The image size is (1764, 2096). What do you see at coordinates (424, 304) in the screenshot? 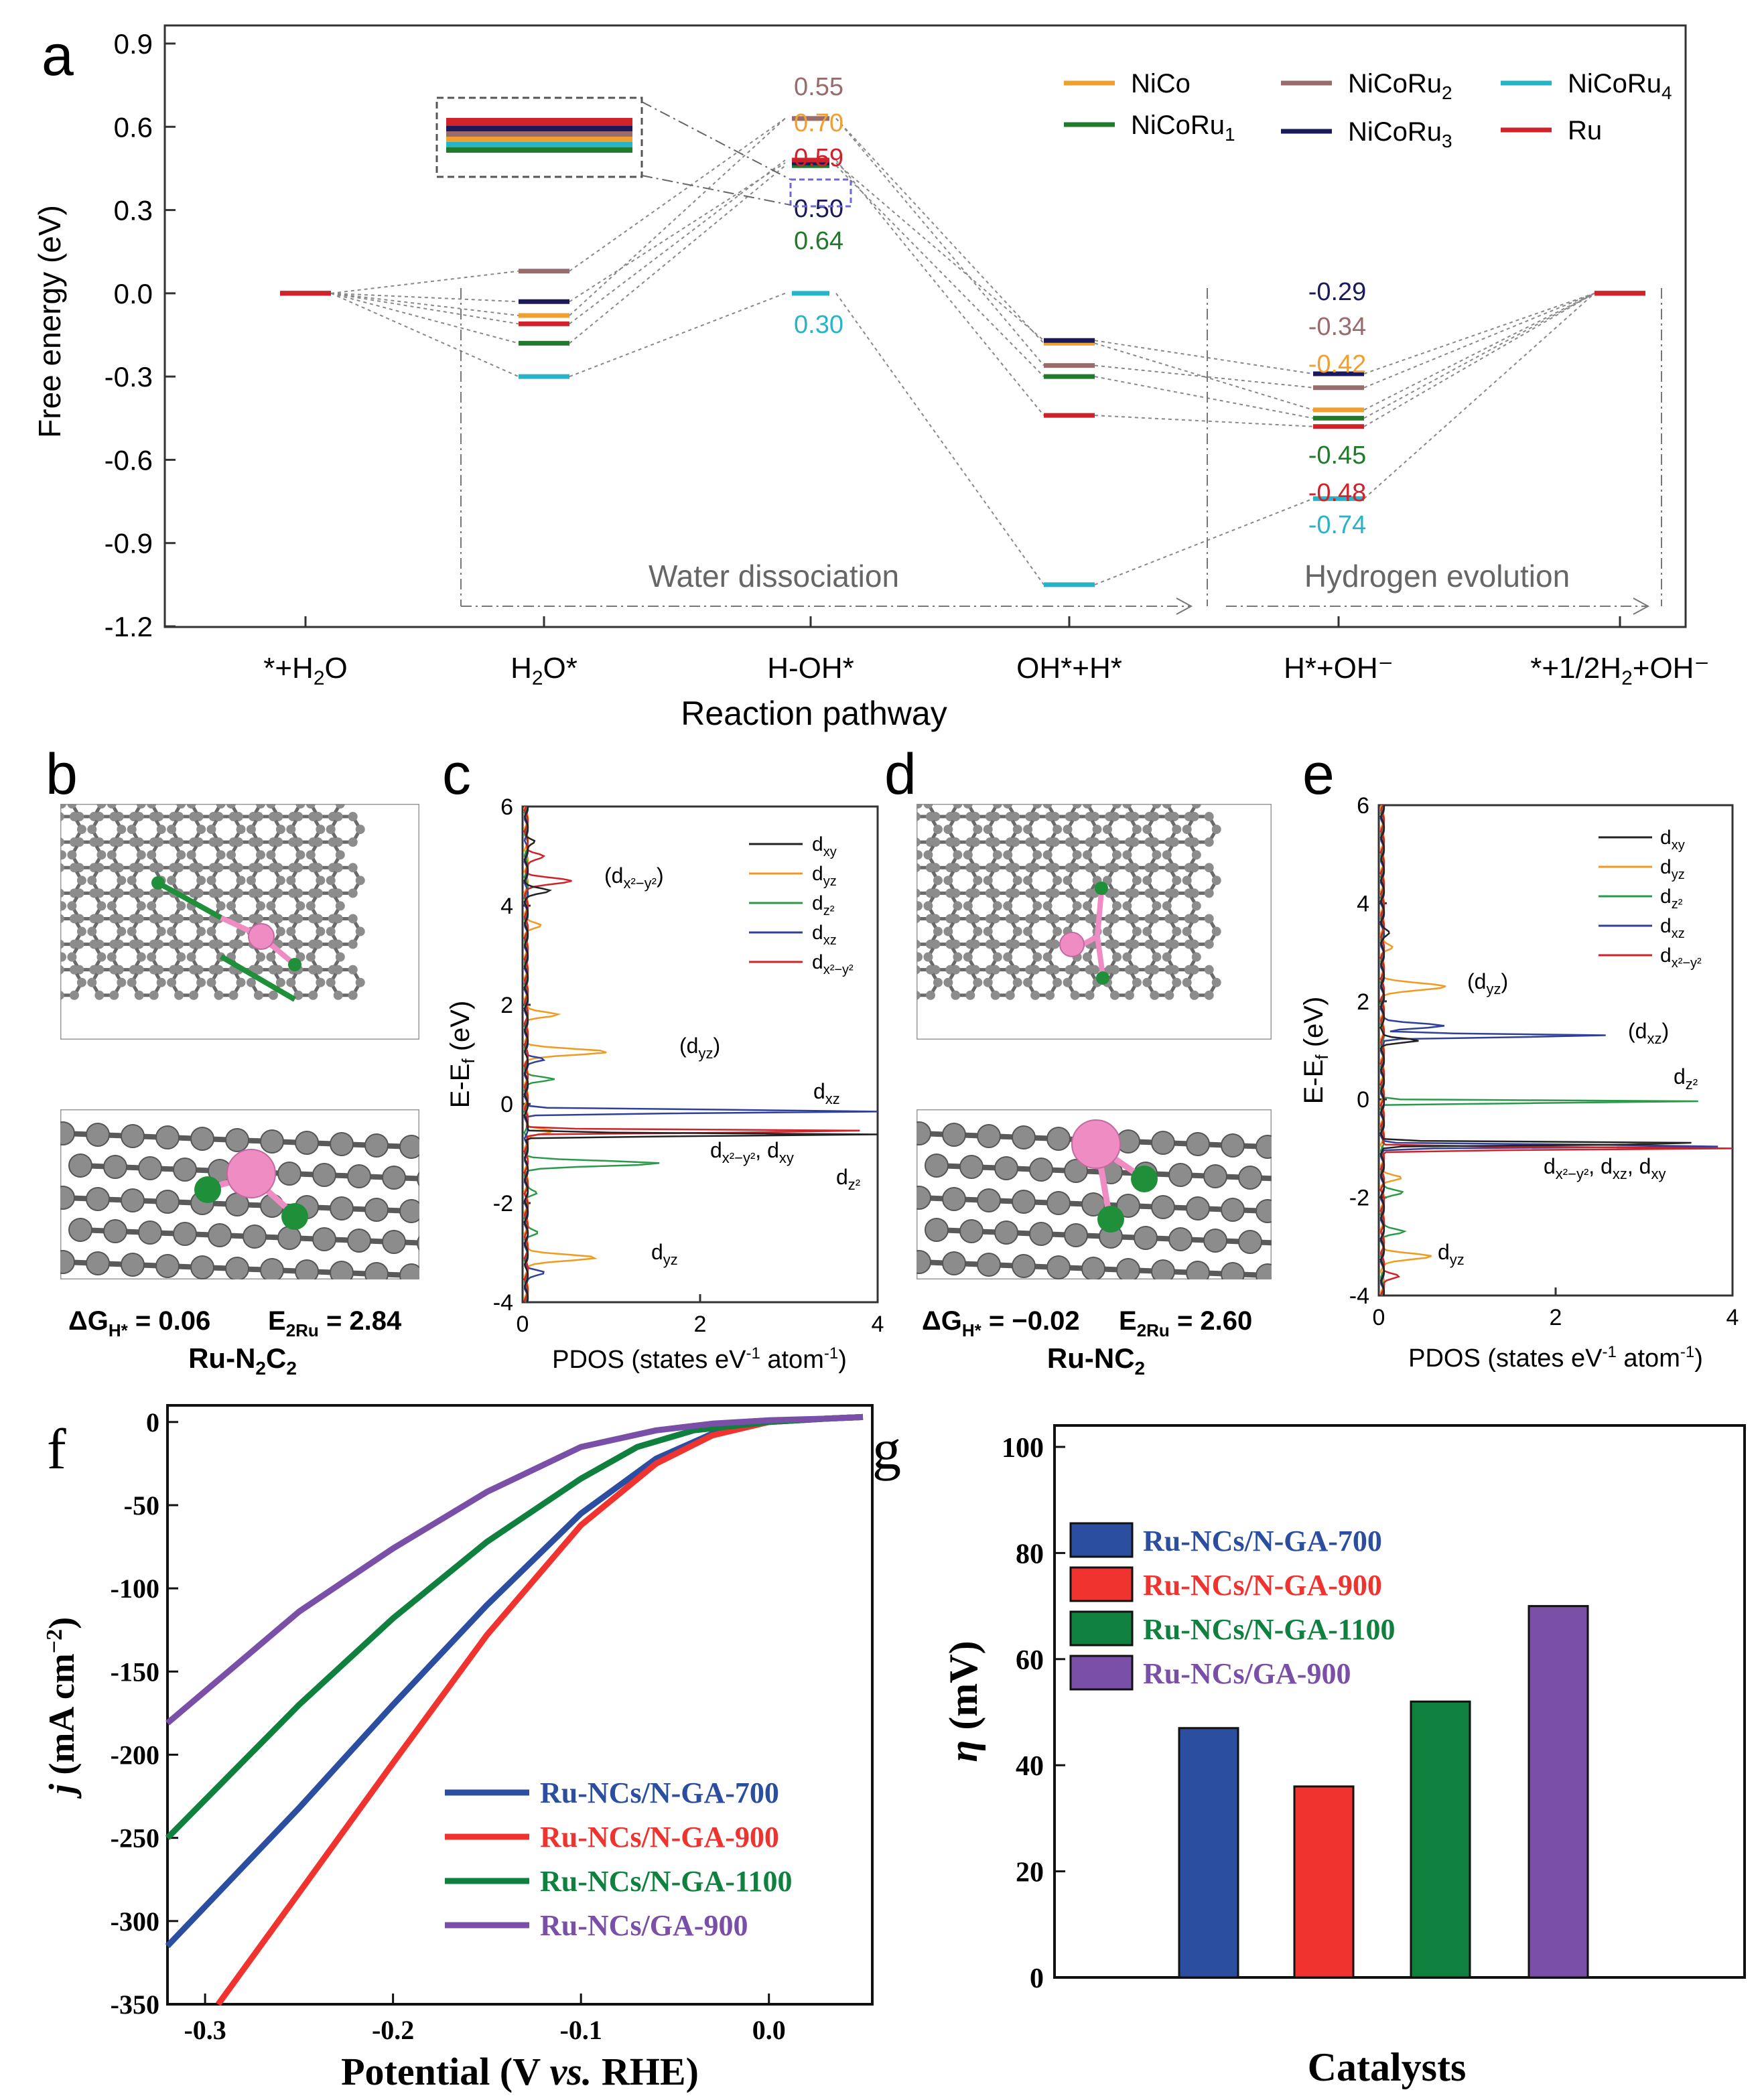
I see `connector-NiCo` at bounding box center [424, 304].